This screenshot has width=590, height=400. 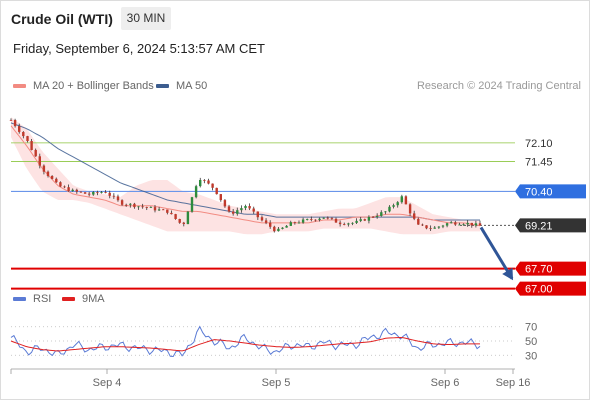 I want to click on rsi-line, so click(x=245, y=341).